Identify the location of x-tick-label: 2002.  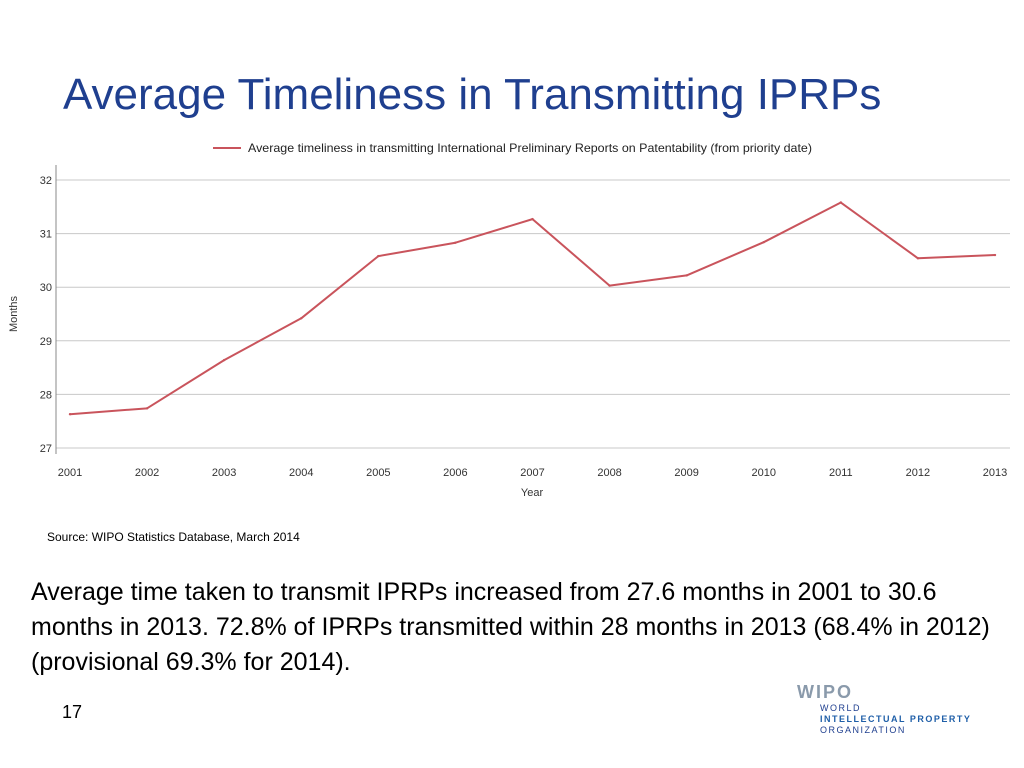
(147, 473).